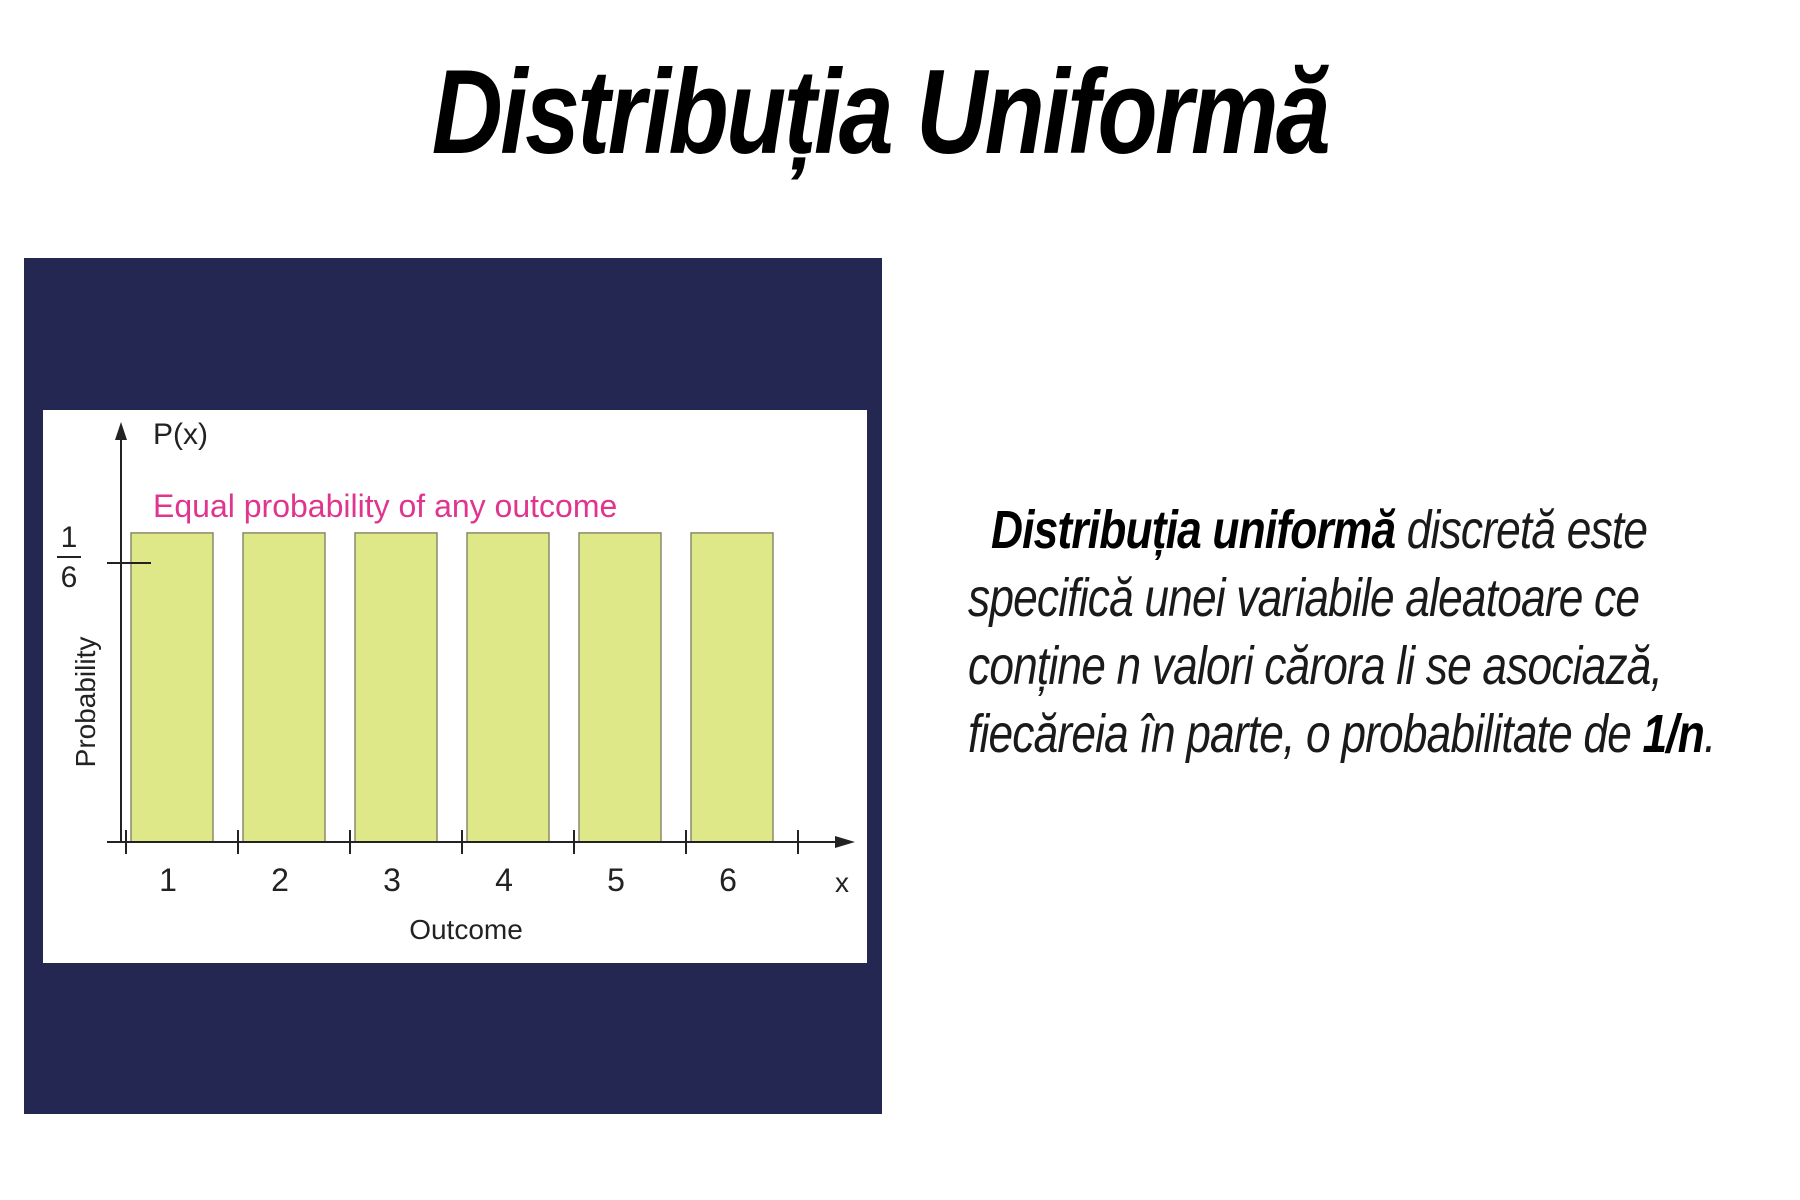 The height and width of the screenshot is (1200, 1800). I want to click on y-tick-numerator: 1, so click(69, 537).